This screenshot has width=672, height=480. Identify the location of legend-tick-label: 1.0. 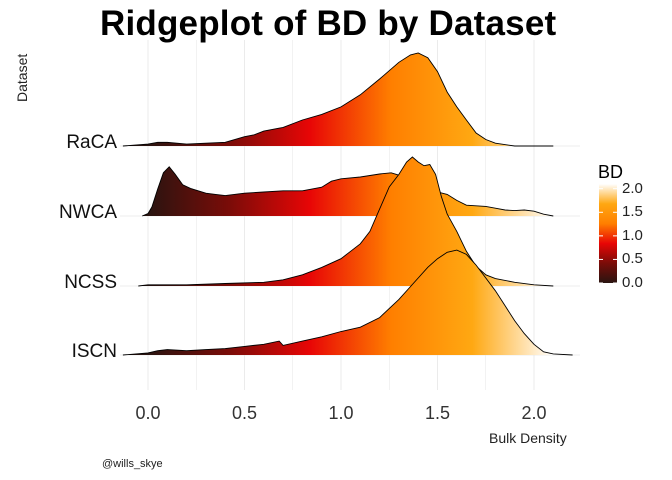
(632, 235).